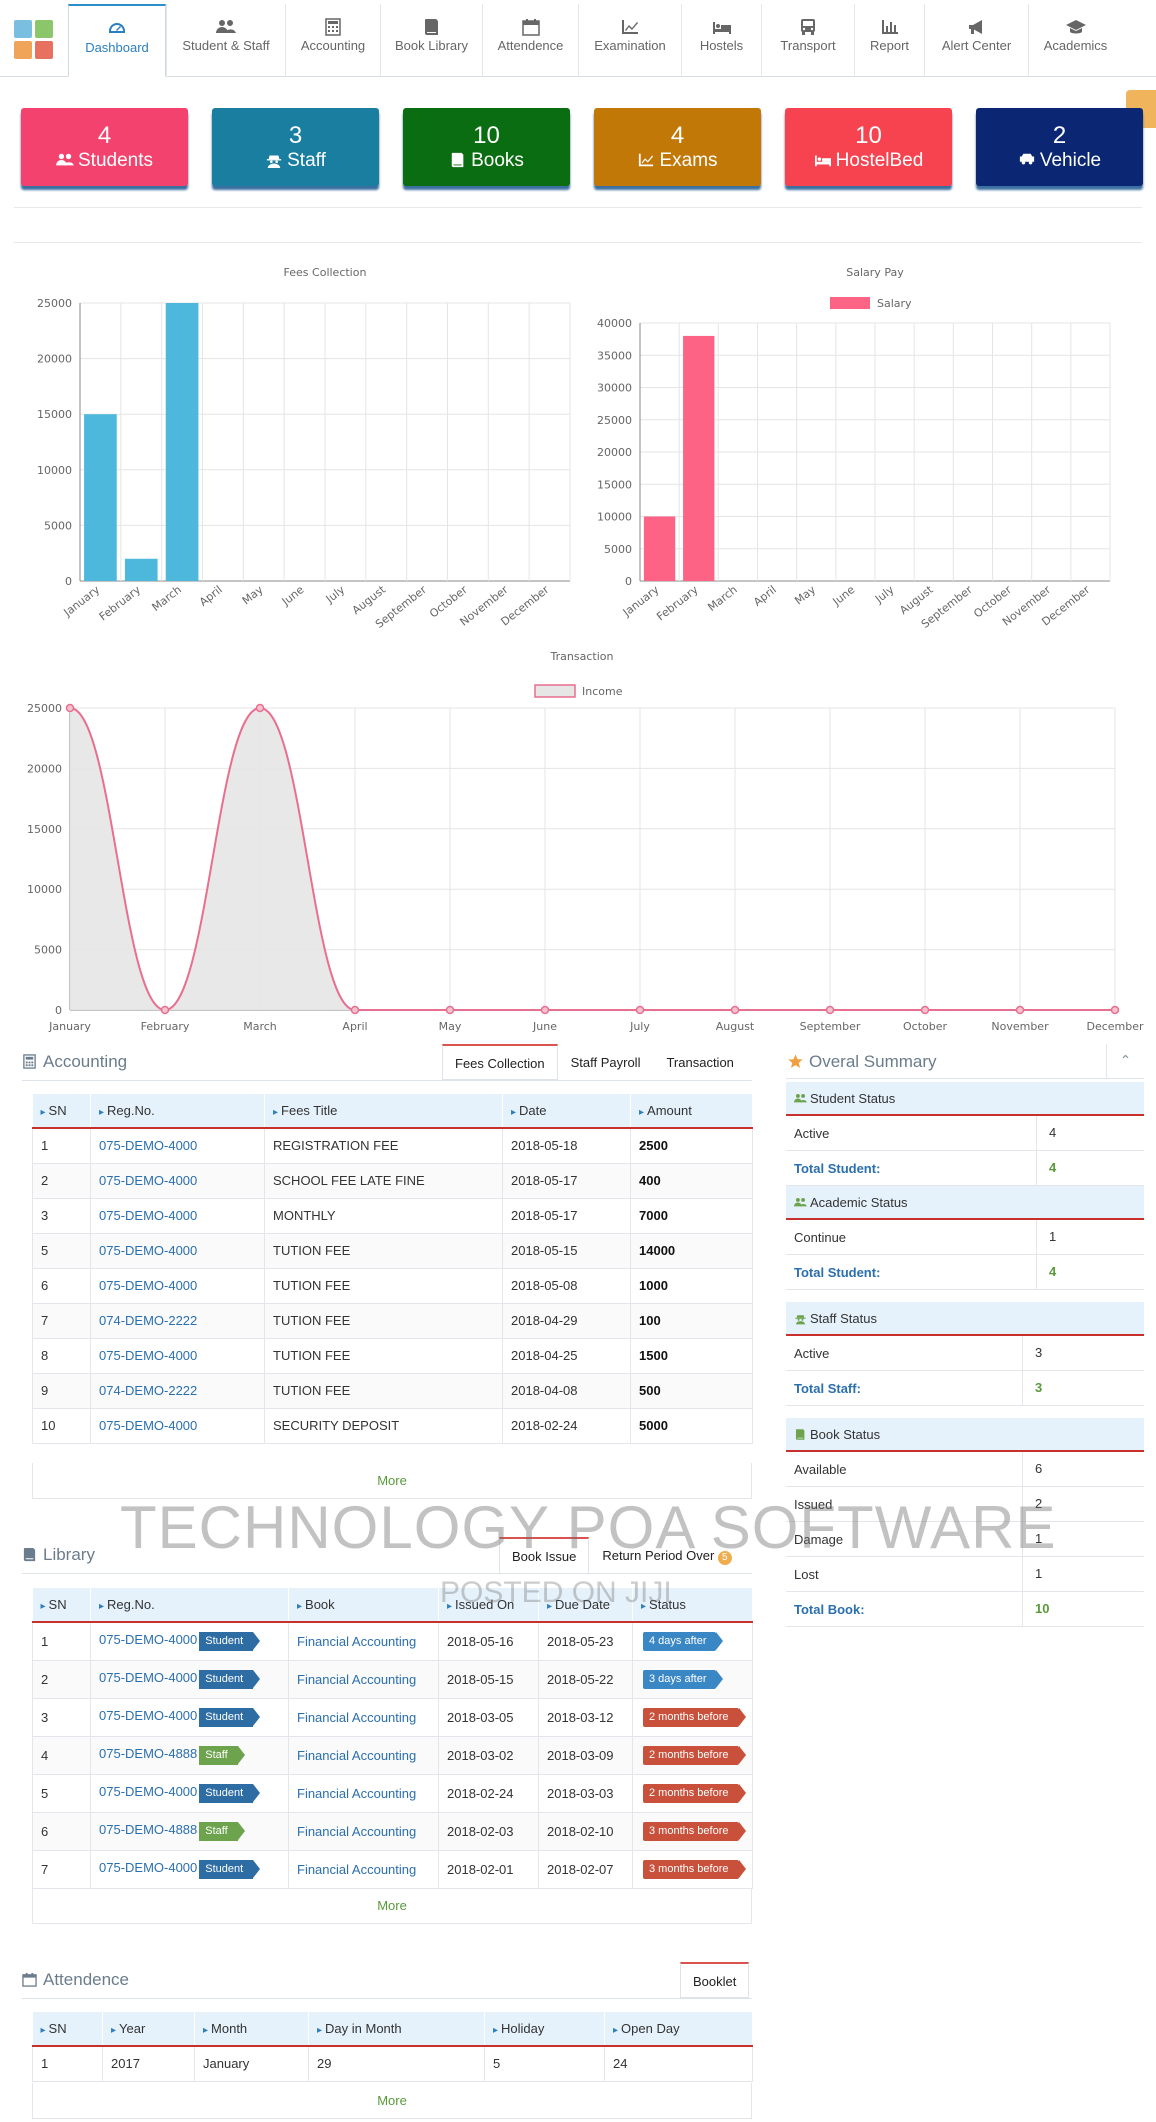  Describe the element at coordinates (700, 1062) in the screenshot. I see `tab-transaction: Transaction` at that location.